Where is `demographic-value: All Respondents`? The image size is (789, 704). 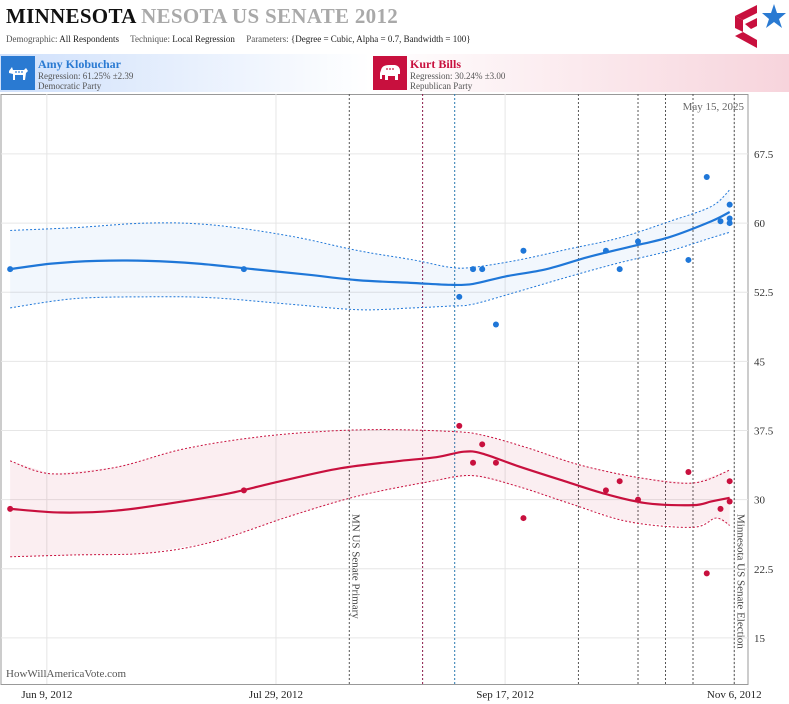
demographic-value: All Respondents is located at coordinates (89, 39).